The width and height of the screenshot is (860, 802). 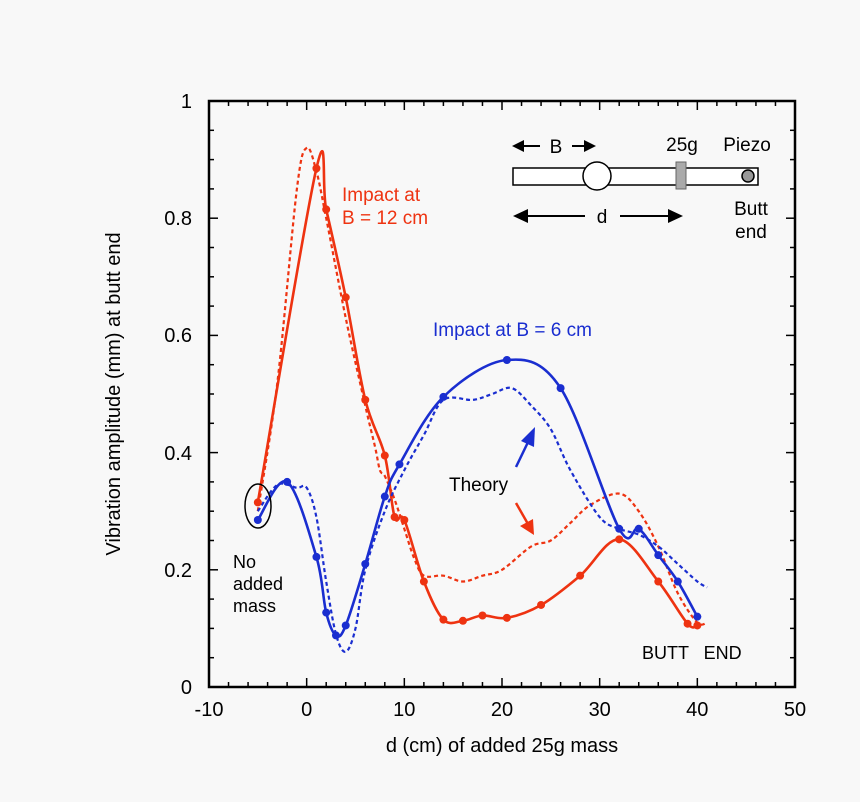 What do you see at coordinates (186, 688) in the screenshot?
I see `y-tick-label: 0` at bounding box center [186, 688].